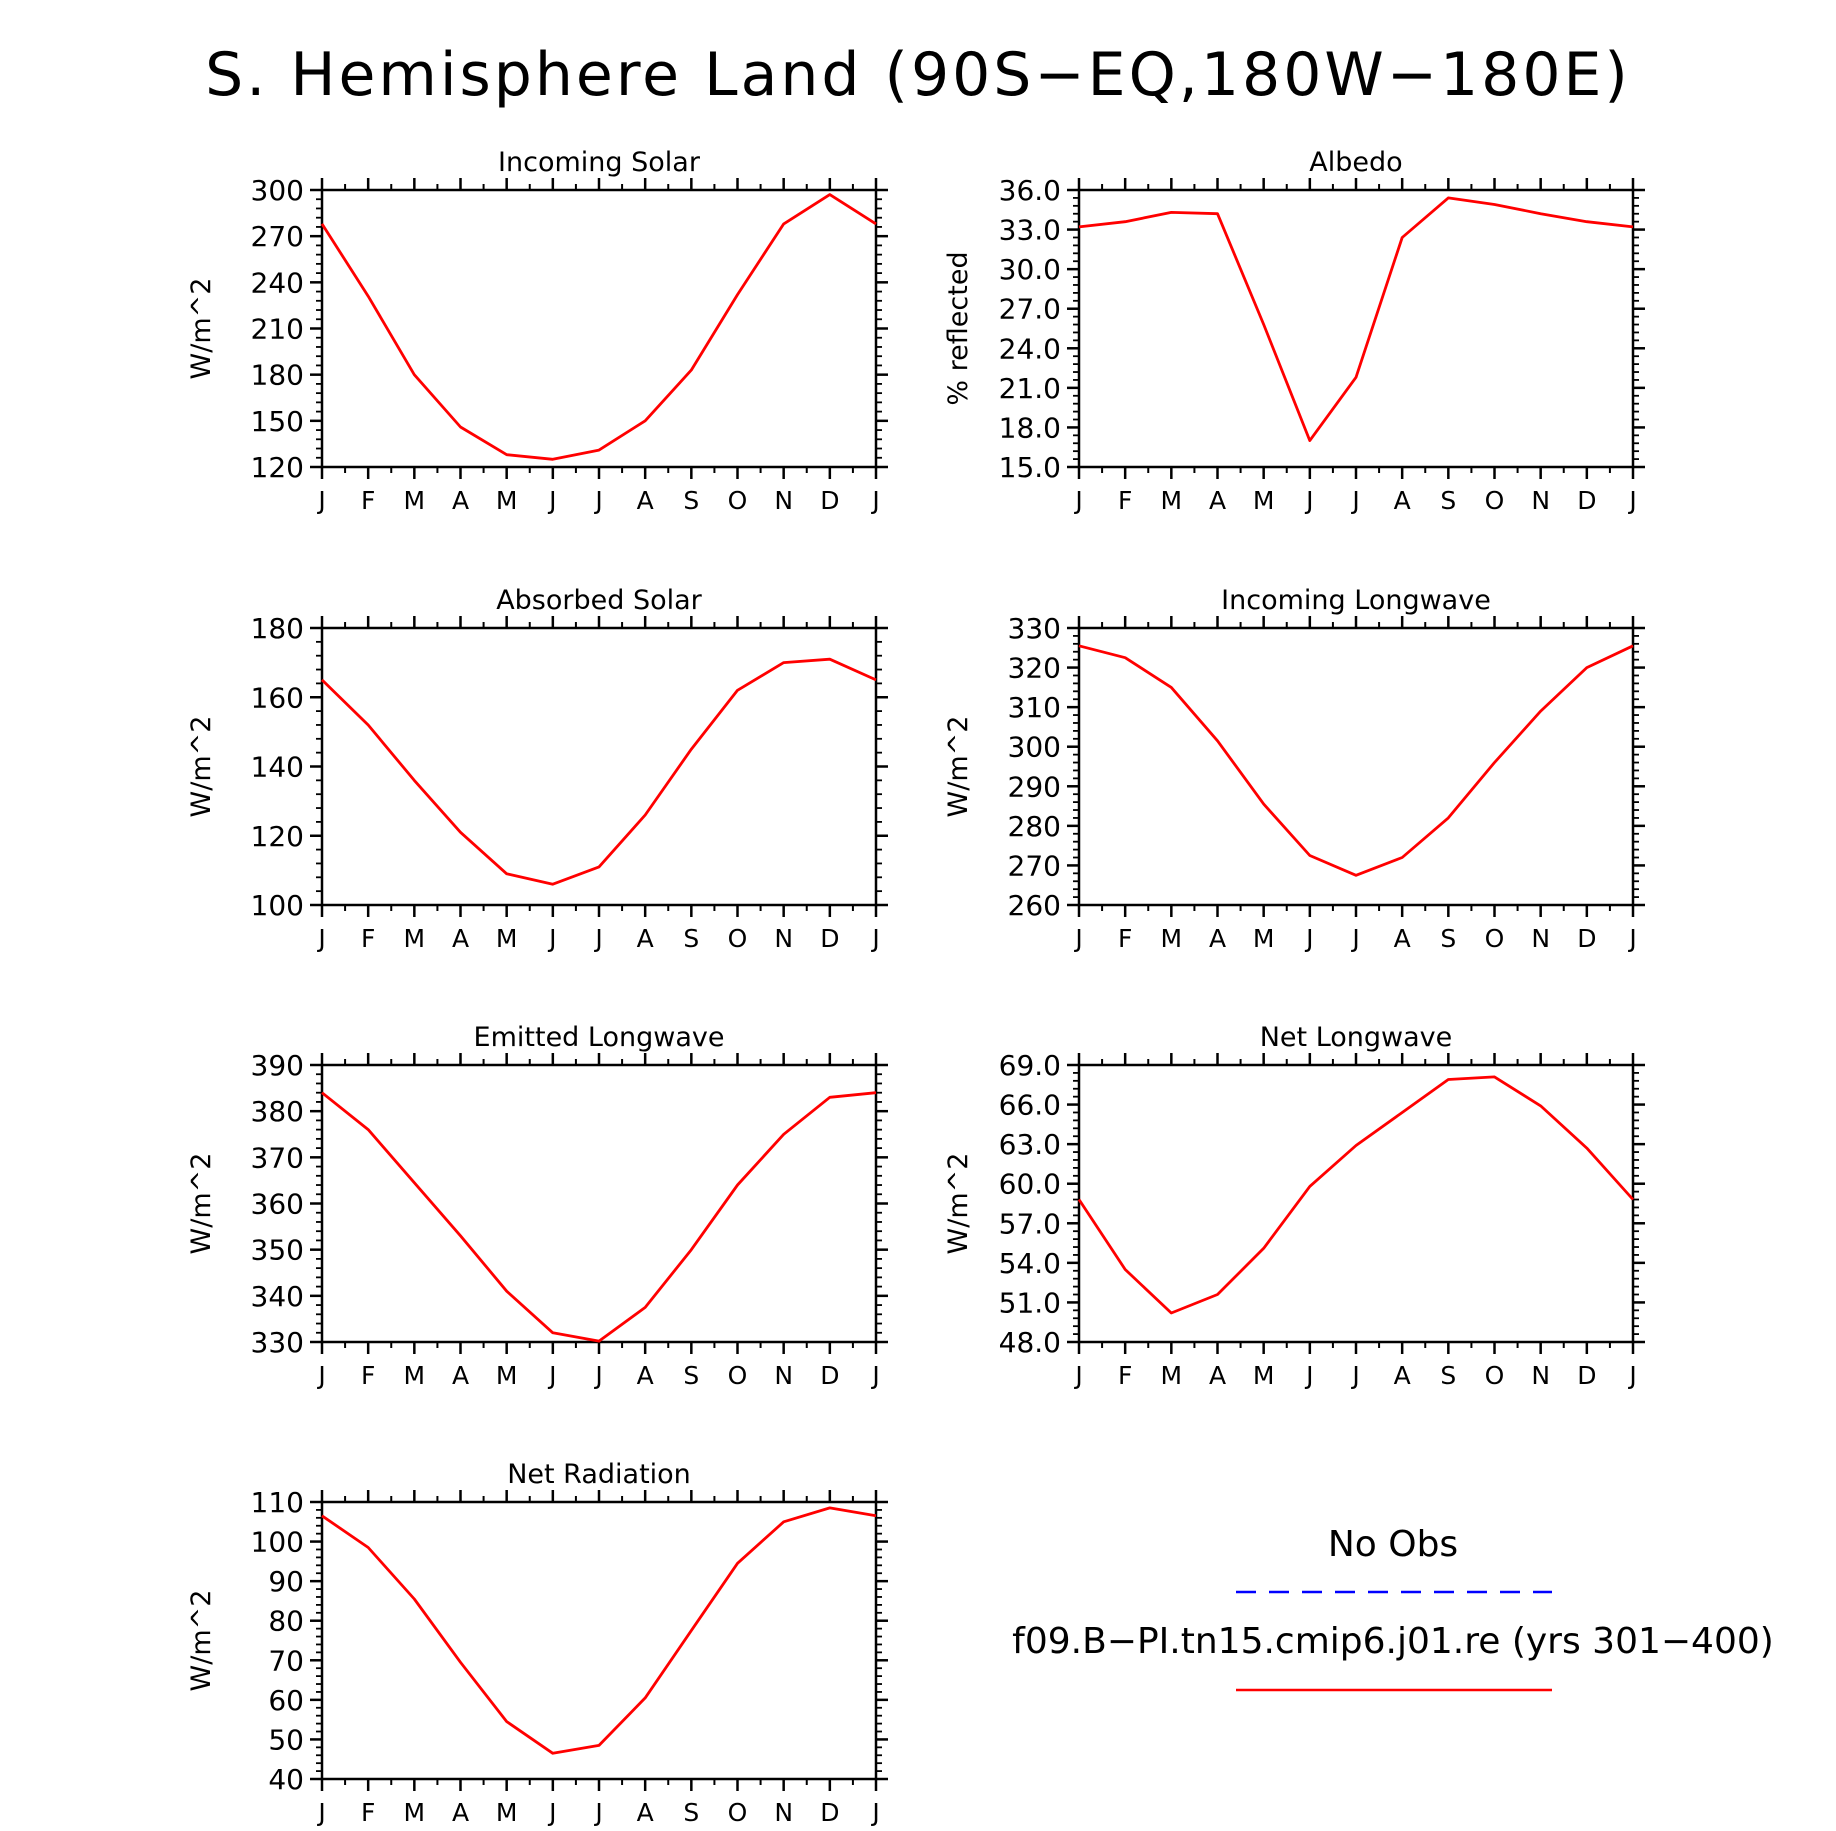 Image resolution: width=1836 pixels, height=1831 pixels. Describe the element at coordinates (1034, 707) in the screenshot. I see `y-tick-label: 310` at that location.